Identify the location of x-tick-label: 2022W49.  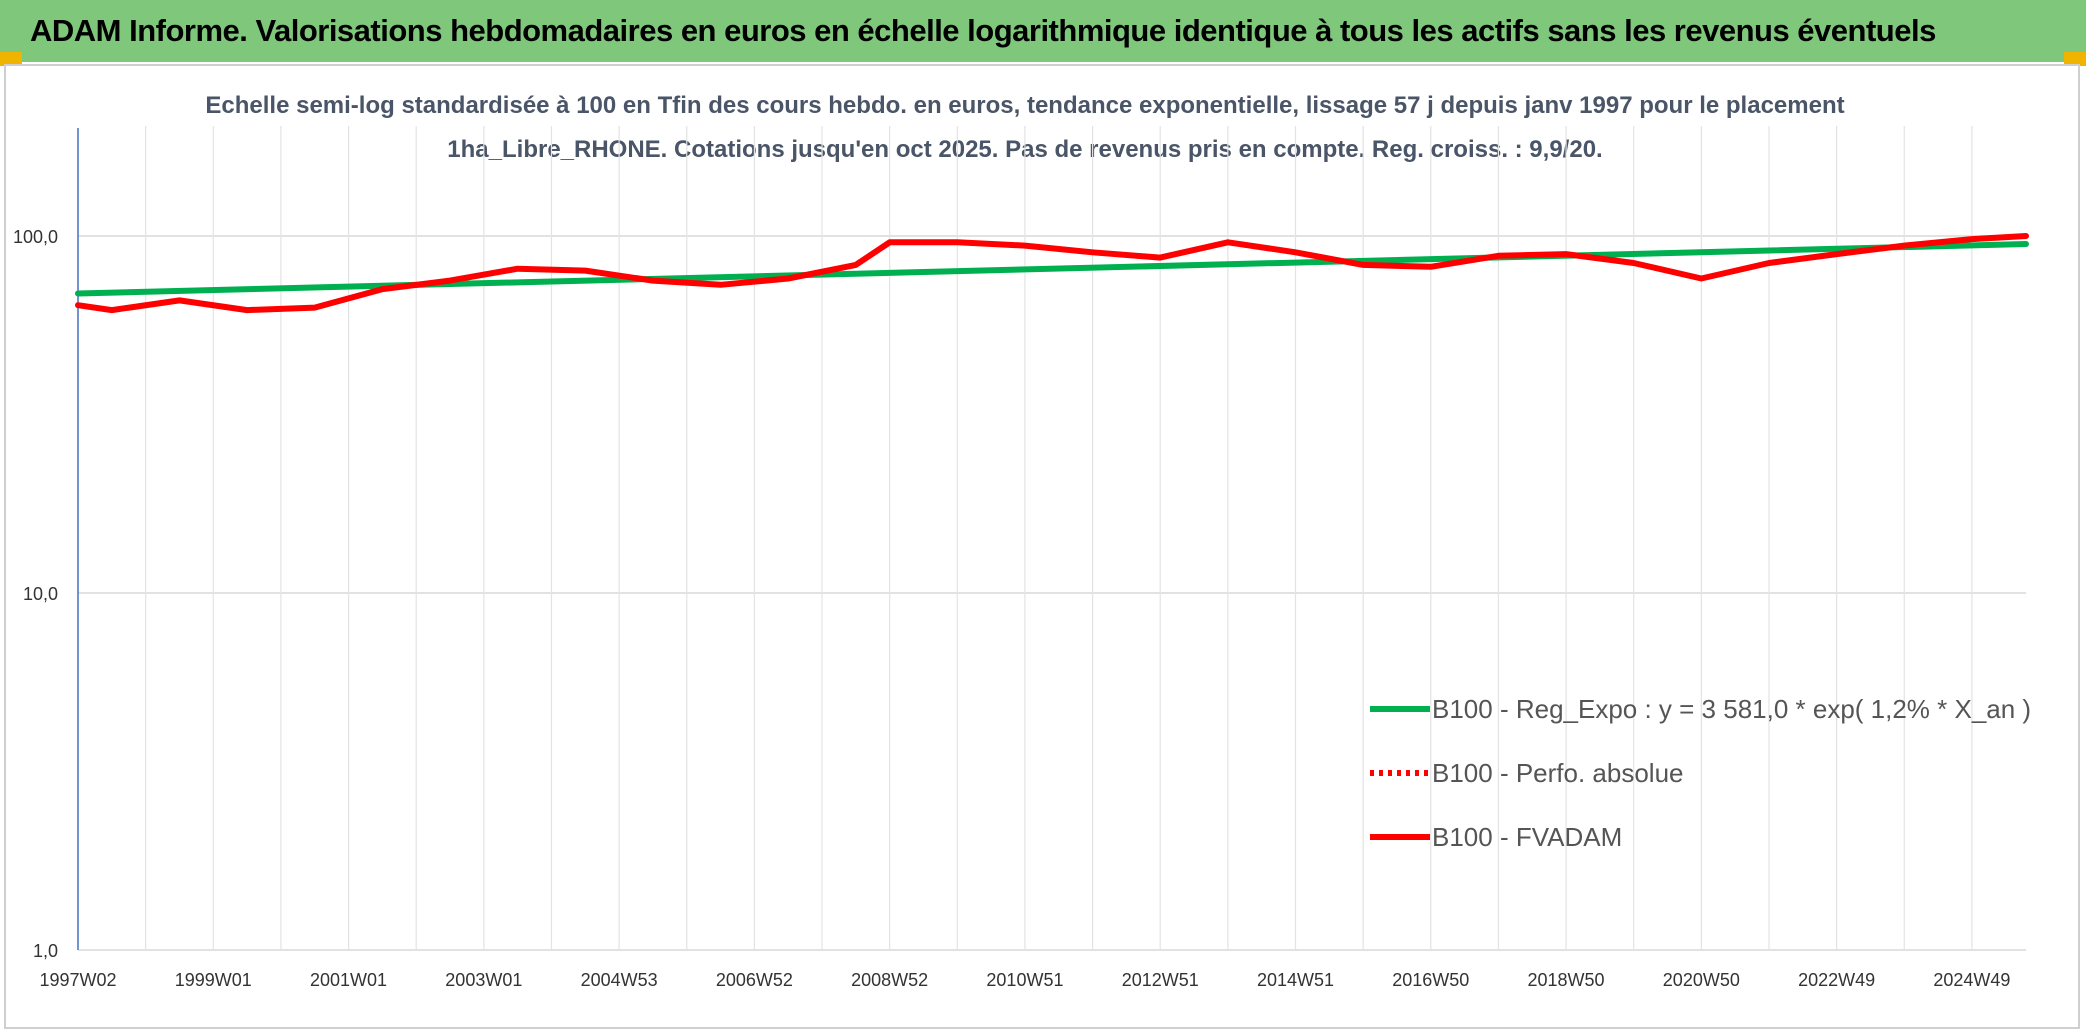
(1836, 980).